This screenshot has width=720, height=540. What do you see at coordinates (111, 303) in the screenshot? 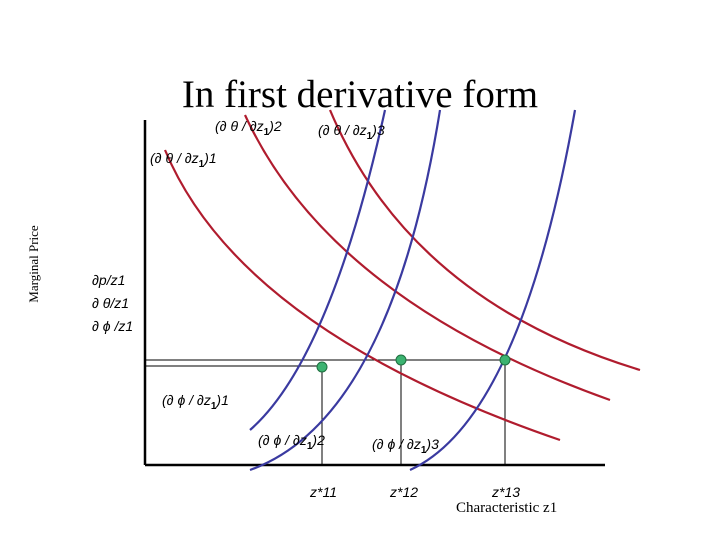
I see `y-tick-dtheta: ∂ θ/z1` at bounding box center [111, 303].